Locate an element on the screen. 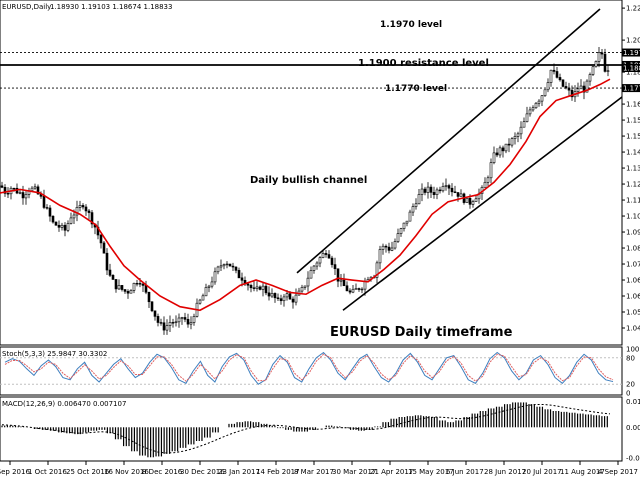 The width and height of the screenshot is (640, 480). x-tick-label: 25 Oct 2016 is located at coordinates (88, 472).